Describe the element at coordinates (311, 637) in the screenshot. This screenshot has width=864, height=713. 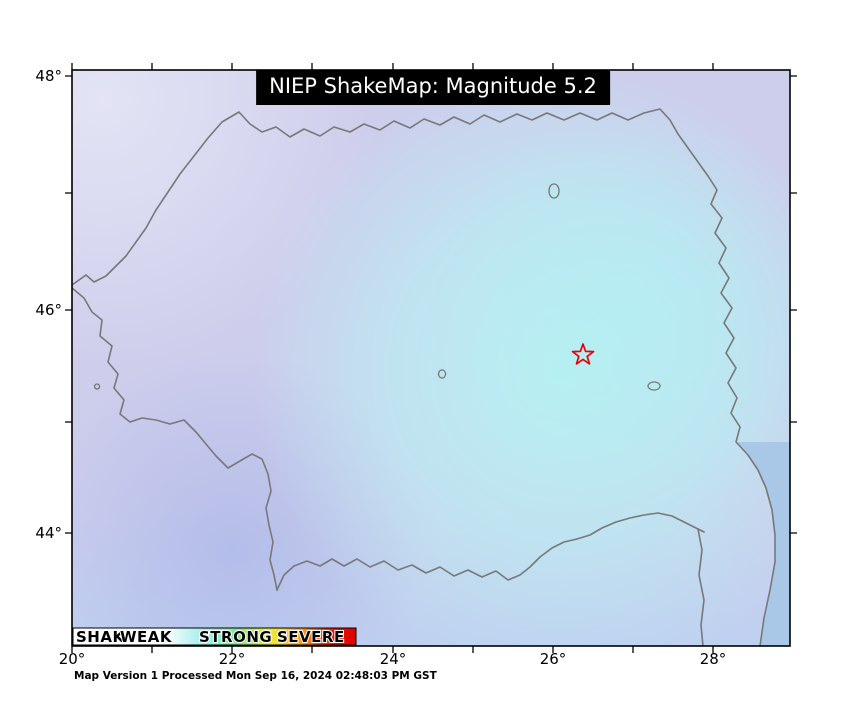
I see `legend-label-severe: SEVERE` at that location.